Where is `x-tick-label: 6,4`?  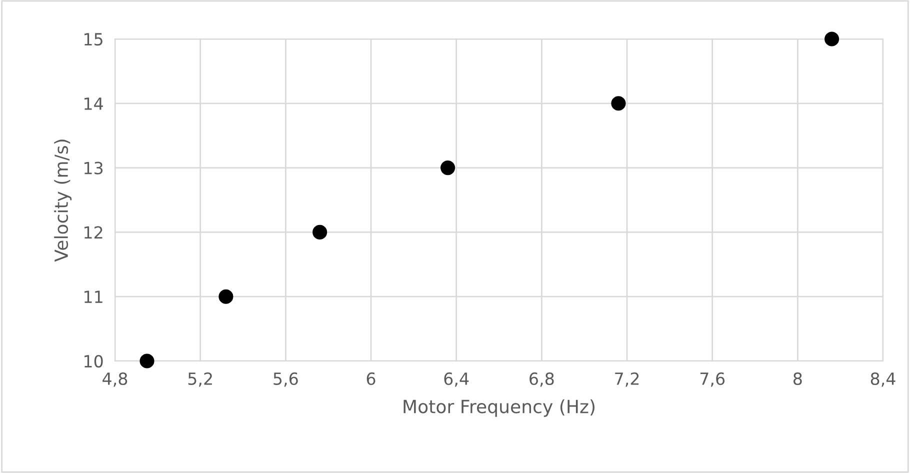
x-tick-label: 6,4 is located at coordinates (456, 379).